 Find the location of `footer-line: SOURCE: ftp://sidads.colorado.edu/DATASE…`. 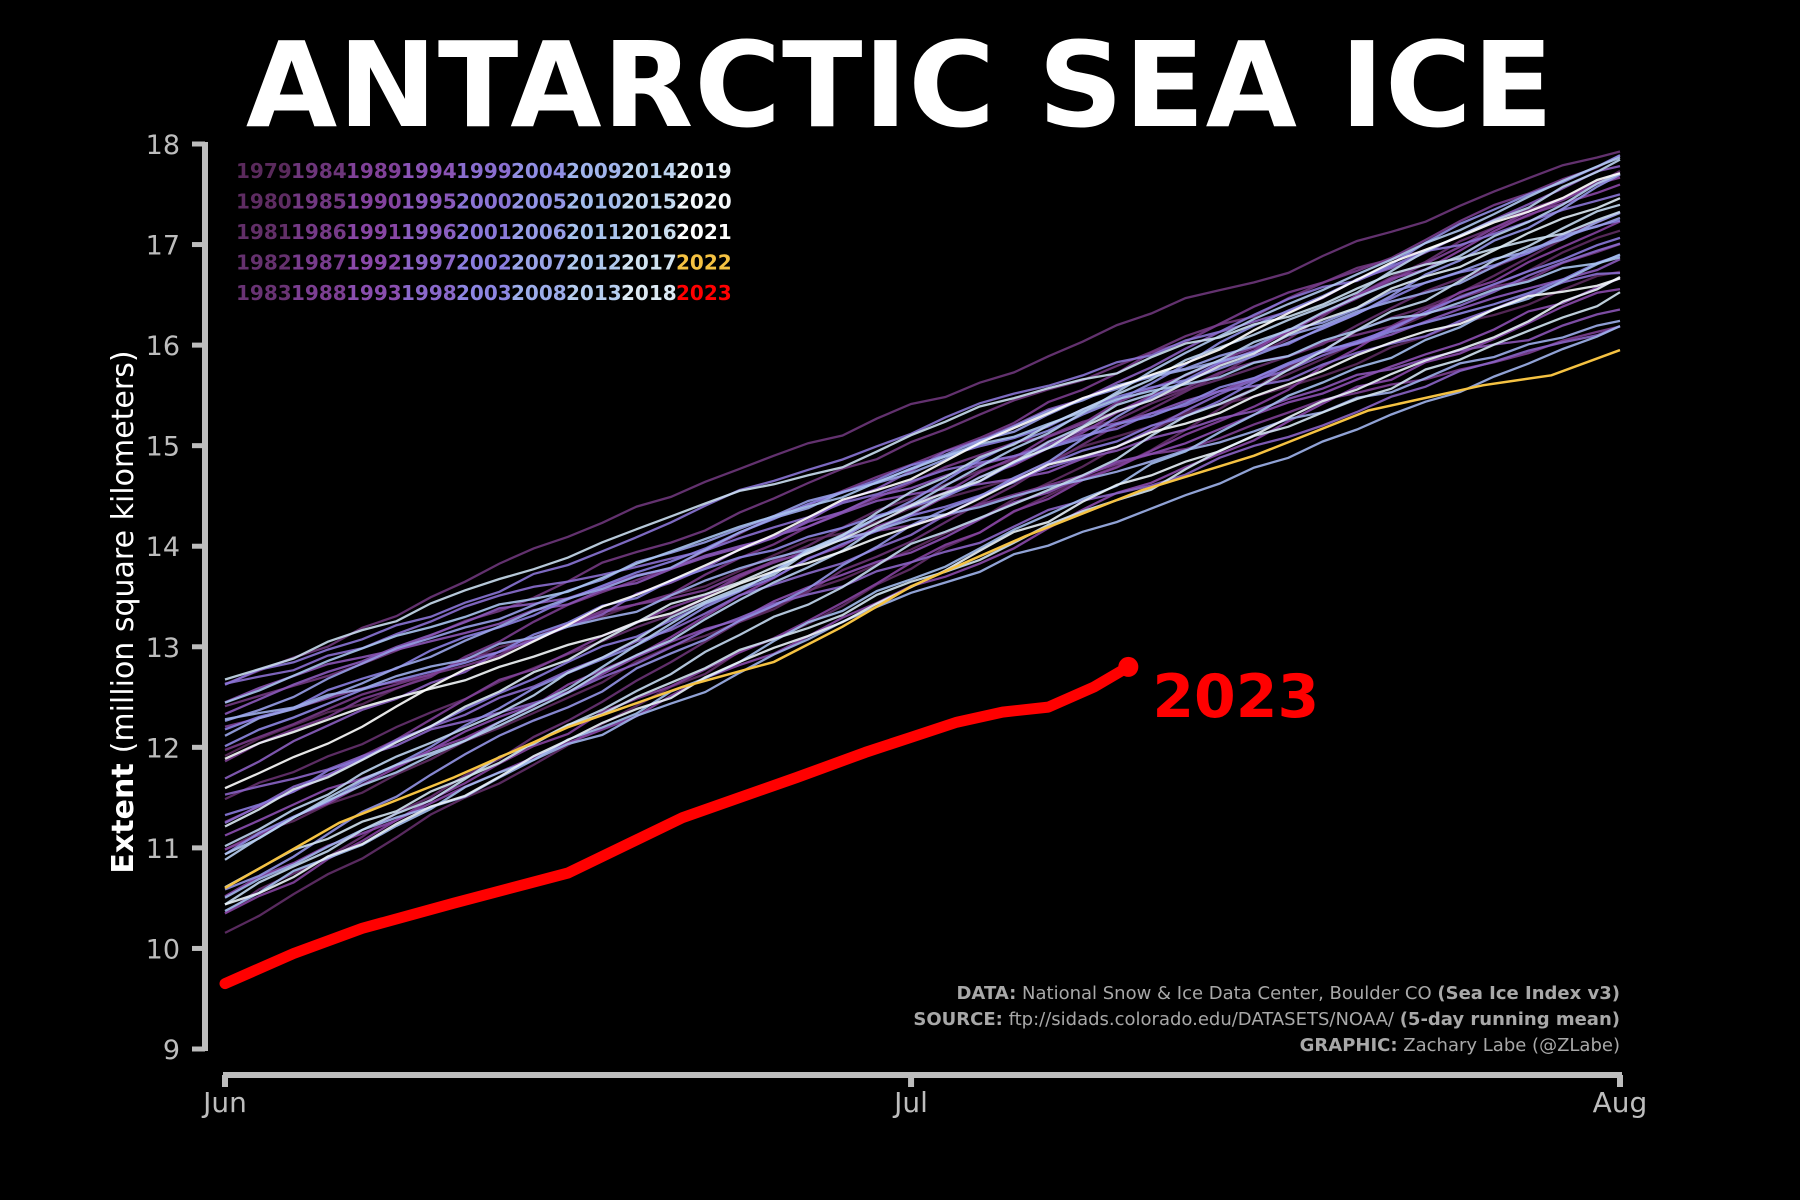

footer-line: SOURCE: ftp://sidads.colorado.edu/DATASE… is located at coordinates (1266, 1019).